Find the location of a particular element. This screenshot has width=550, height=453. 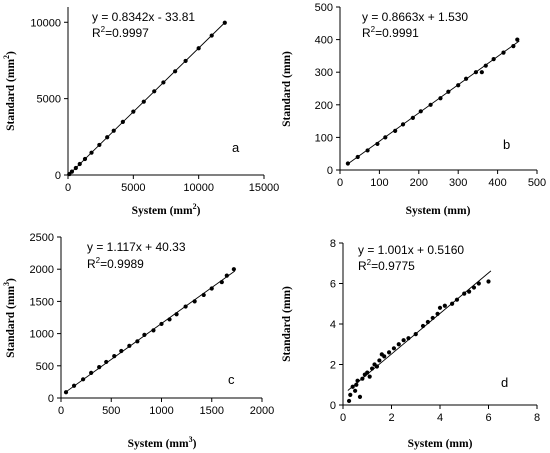

regression-equation: y = 1.117x + 40.33 is located at coordinates (136, 247).